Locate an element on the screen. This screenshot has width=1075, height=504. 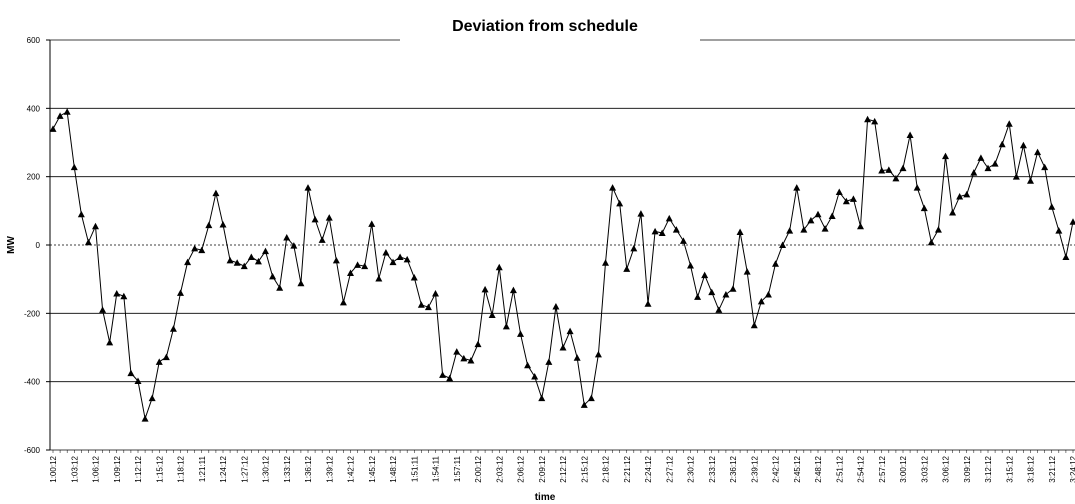
y-axis-label: MW is located at coordinates (11, 245).